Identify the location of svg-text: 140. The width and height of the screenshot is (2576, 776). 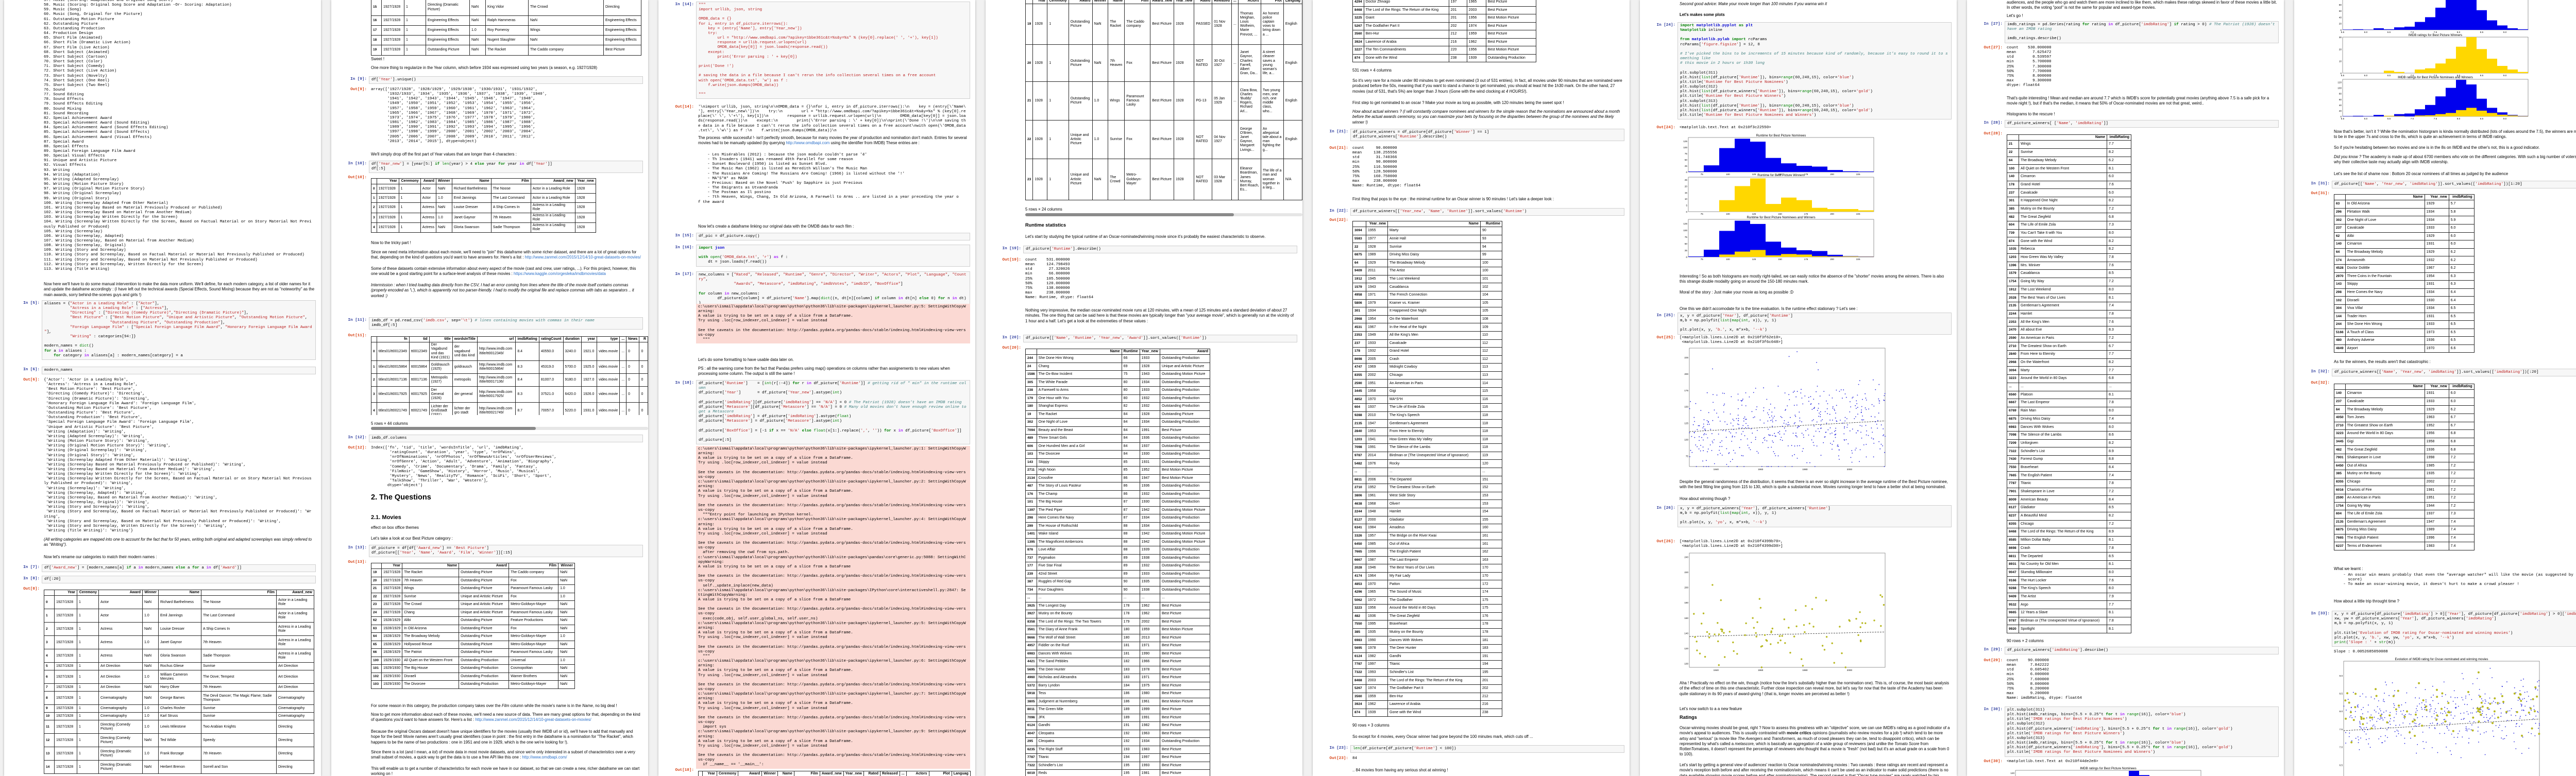
(1686, 633).